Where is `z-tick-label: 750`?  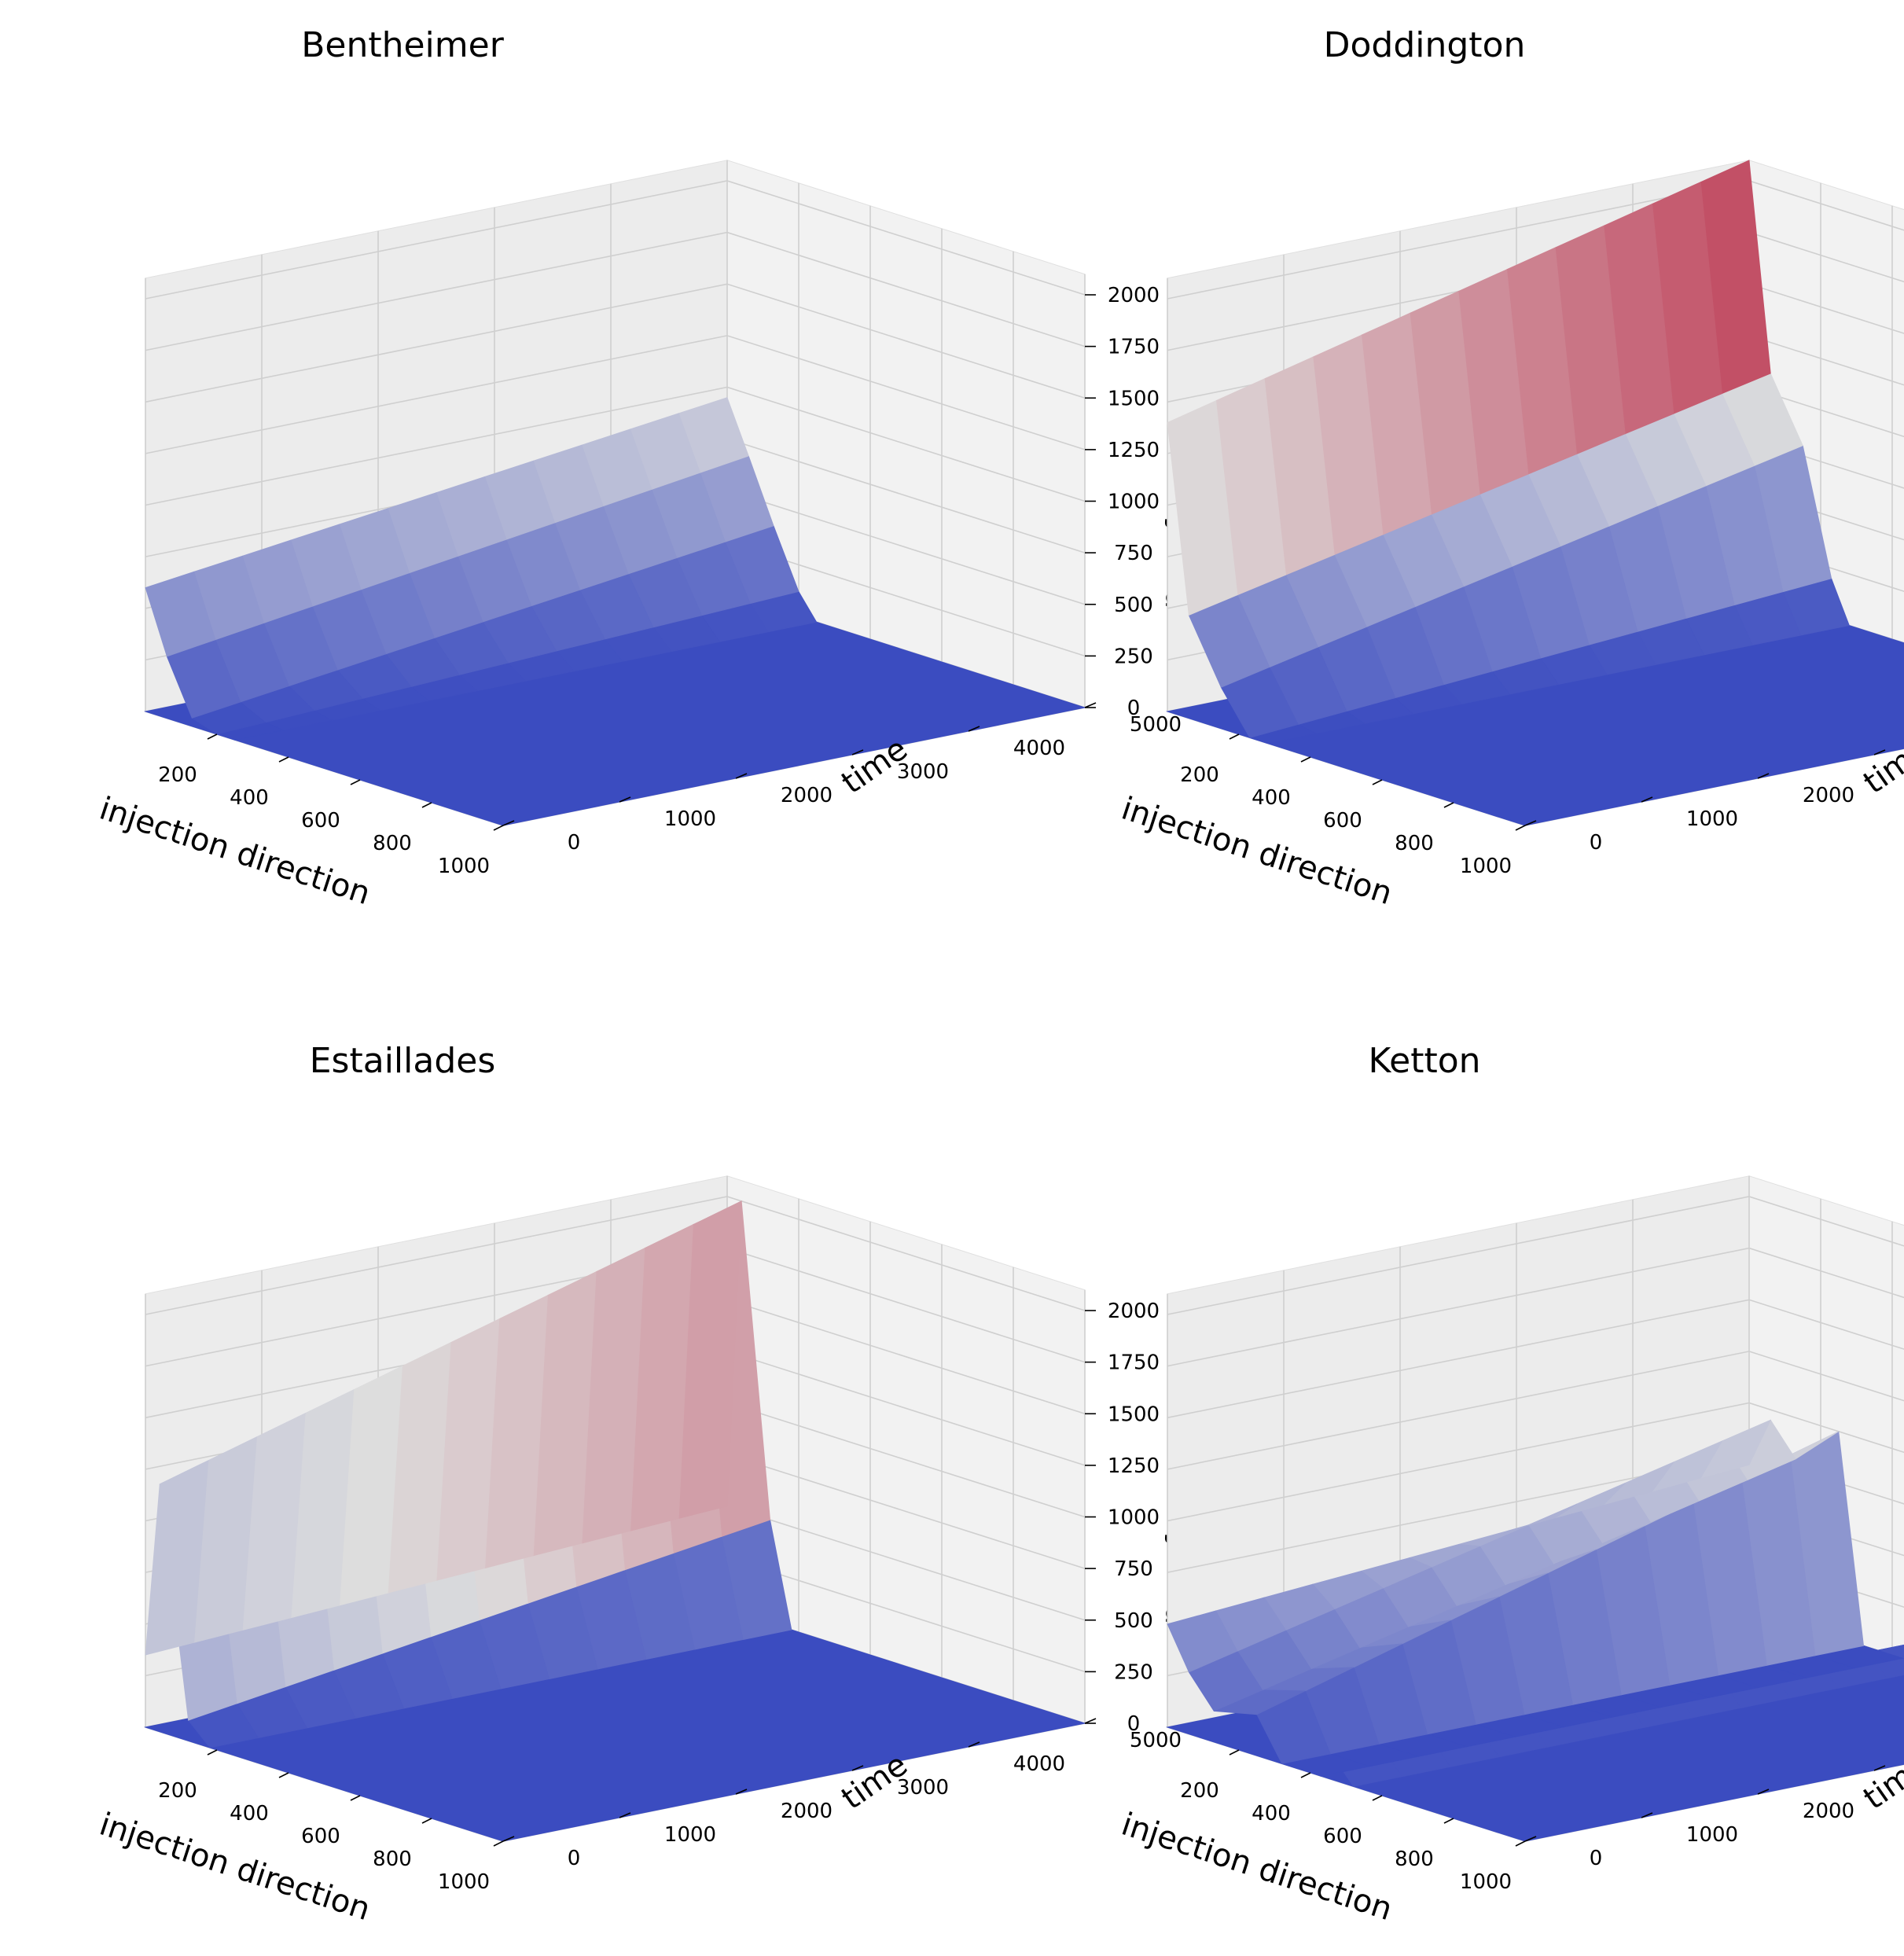
z-tick-label: 750 is located at coordinates (1133, 553).